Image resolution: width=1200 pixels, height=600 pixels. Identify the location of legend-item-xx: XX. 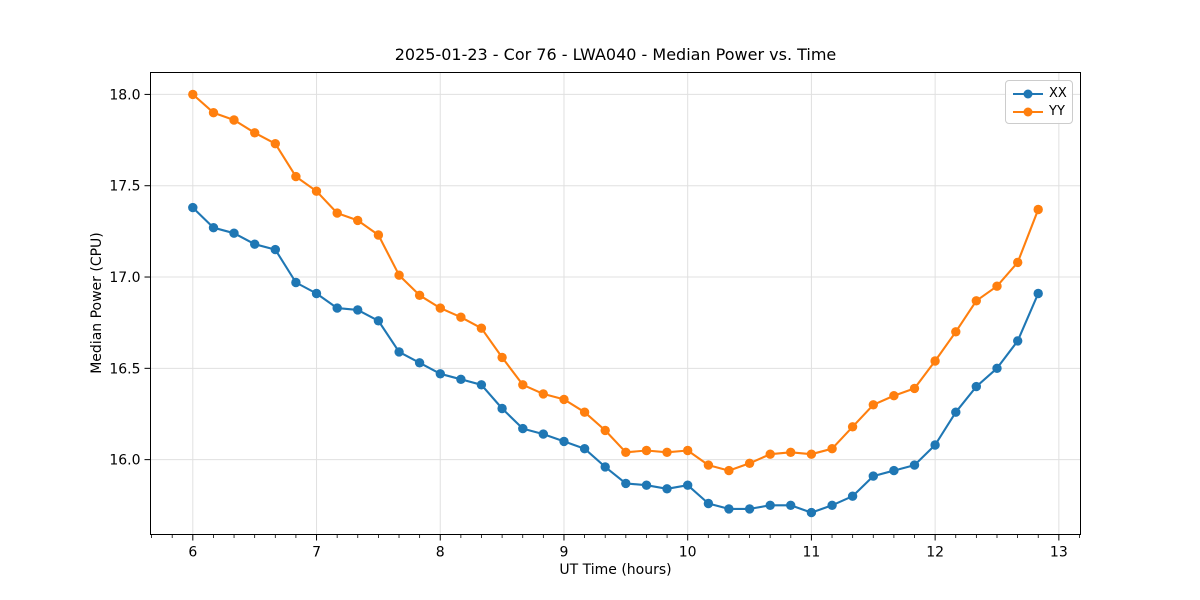
(1040, 93).